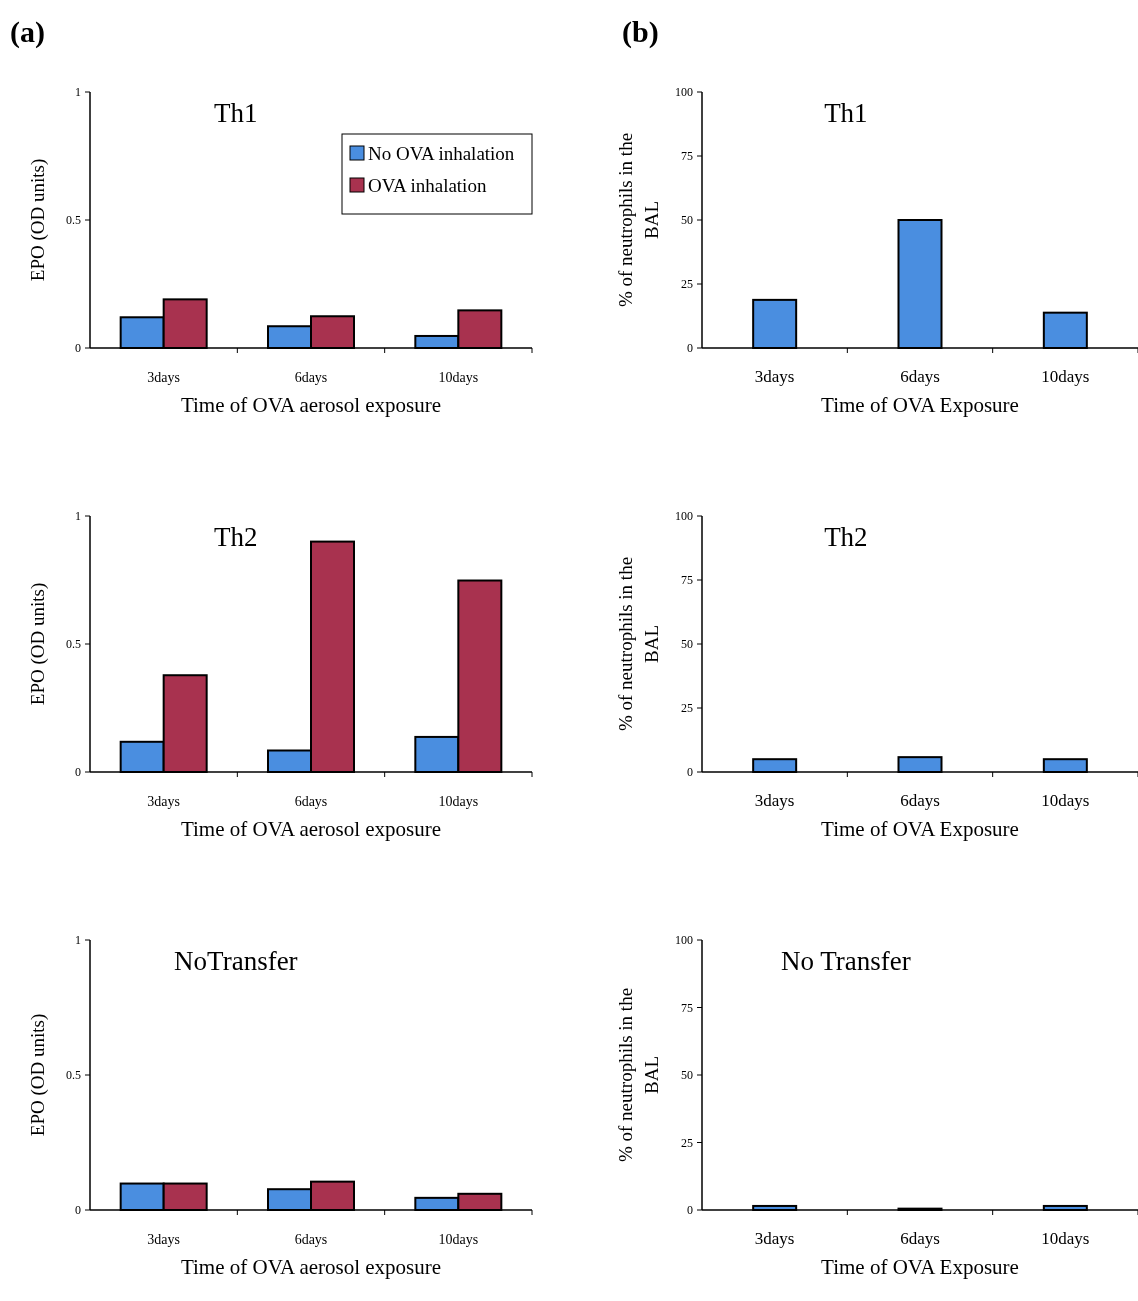 The width and height of the screenshot is (1138, 1301). Describe the element at coordinates (427, 185) in the screenshot. I see `legend-label: OVA inhalation` at that location.